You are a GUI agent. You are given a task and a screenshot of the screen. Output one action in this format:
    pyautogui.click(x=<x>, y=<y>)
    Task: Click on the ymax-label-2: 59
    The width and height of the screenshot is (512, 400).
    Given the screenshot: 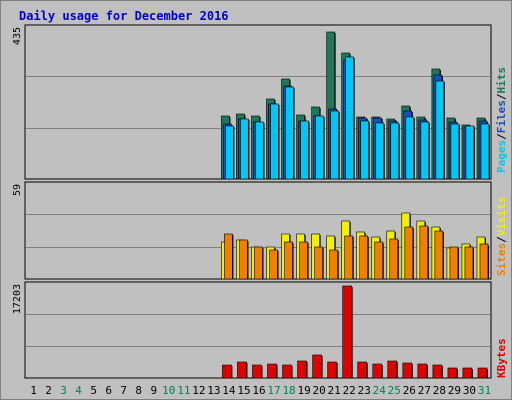 What is the action you would take?
    pyautogui.click(x=17, y=190)
    